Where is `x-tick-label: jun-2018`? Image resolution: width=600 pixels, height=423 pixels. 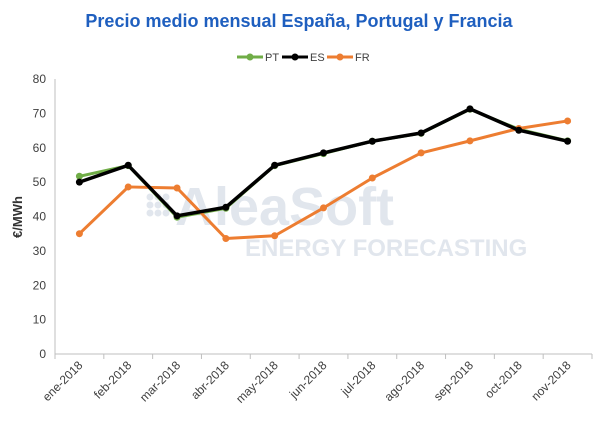
x-tick-label: jun-2018 is located at coordinates (308, 380).